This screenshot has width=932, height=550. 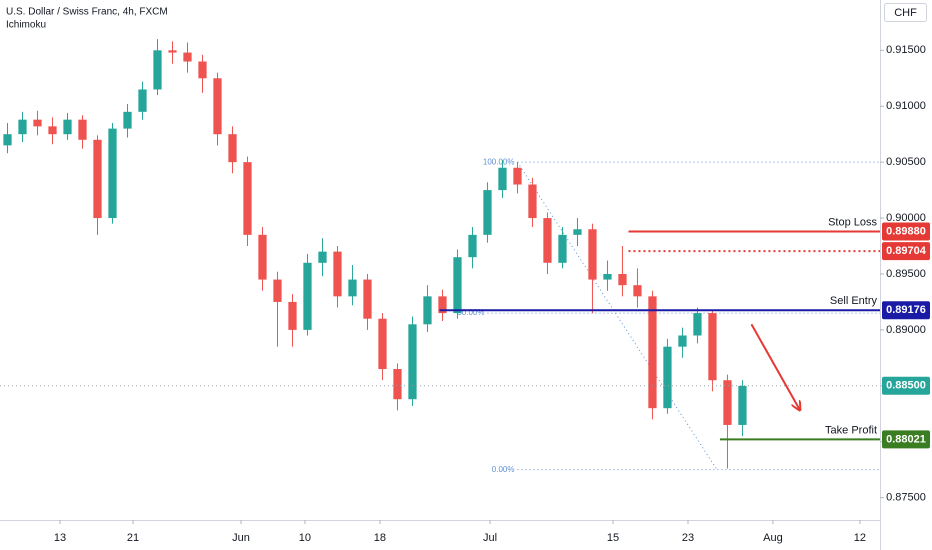 I want to click on price-tag-label: 0.89176, so click(x=906, y=310).